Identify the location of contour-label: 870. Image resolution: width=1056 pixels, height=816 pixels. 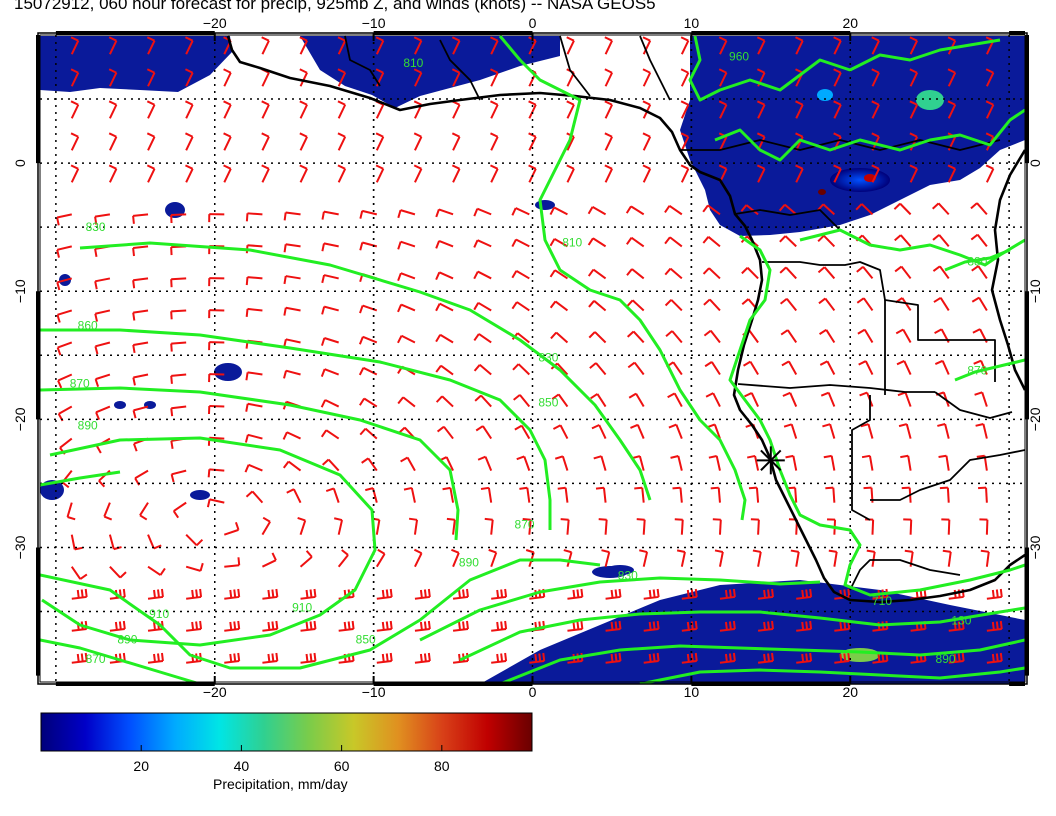
(96, 659).